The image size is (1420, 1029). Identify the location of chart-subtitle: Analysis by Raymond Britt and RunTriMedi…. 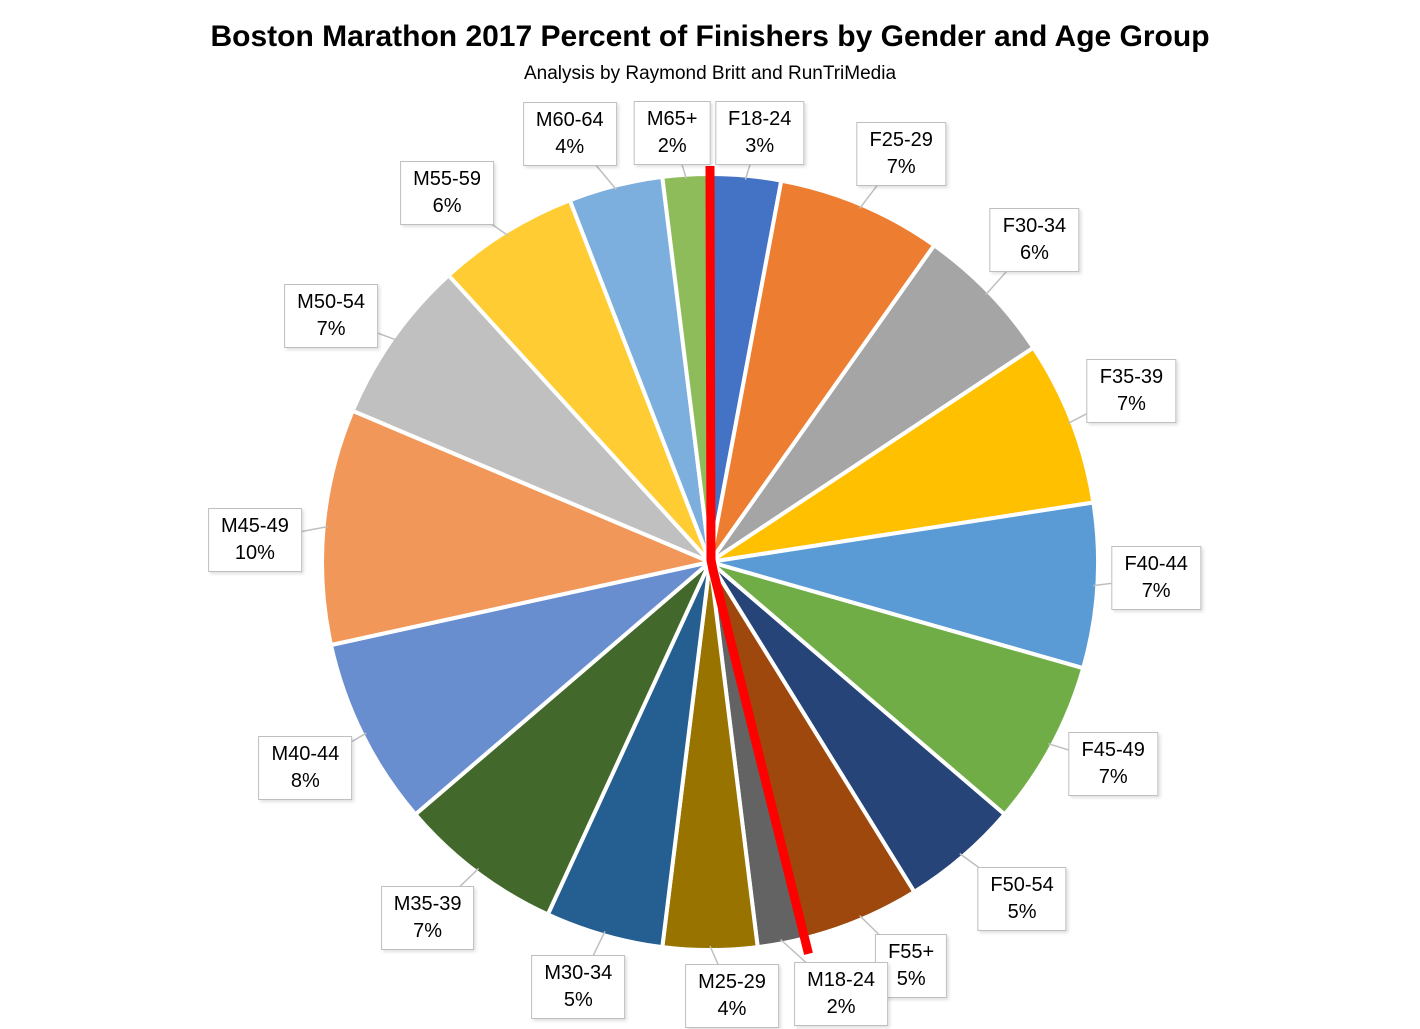
(710, 73).